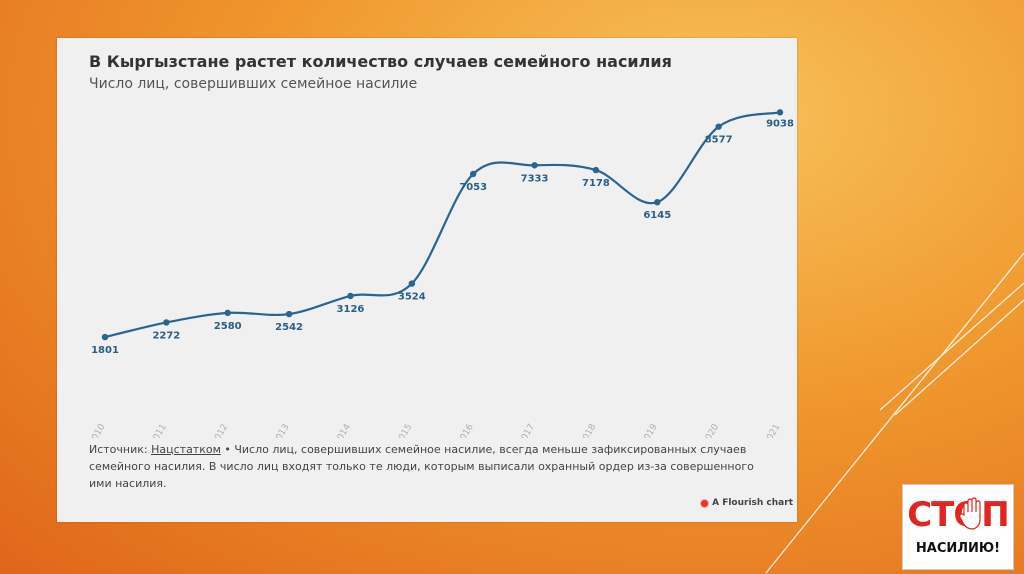 Image resolution: width=1024 pixels, height=574 pixels. What do you see at coordinates (220, 431) in the screenshot?
I see `x-tick-label: 2012` at bounding box center [220, 431].